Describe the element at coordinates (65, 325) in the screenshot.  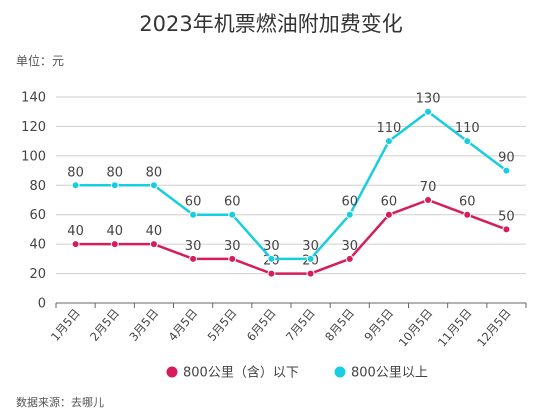
I see `x-tick-label-1: 1月5日` at that location.